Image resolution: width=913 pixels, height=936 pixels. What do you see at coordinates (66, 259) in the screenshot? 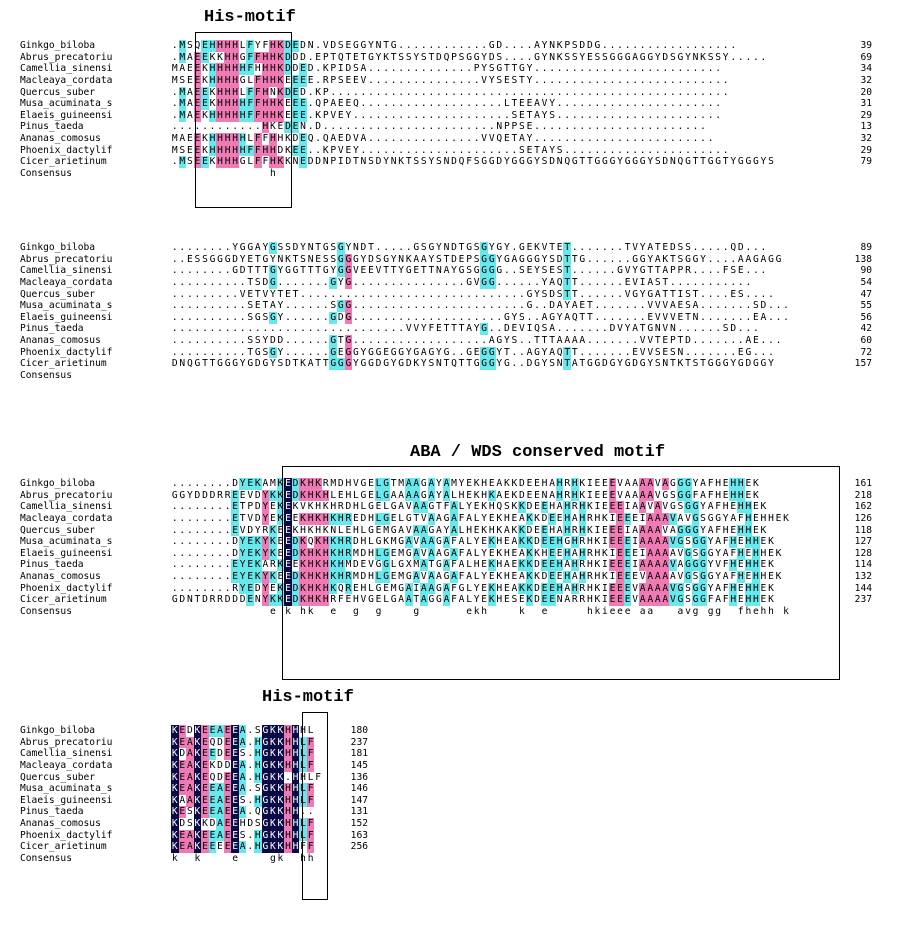
I see `species-name: Abrus_precatoriu` at bounding box center [66, 259].